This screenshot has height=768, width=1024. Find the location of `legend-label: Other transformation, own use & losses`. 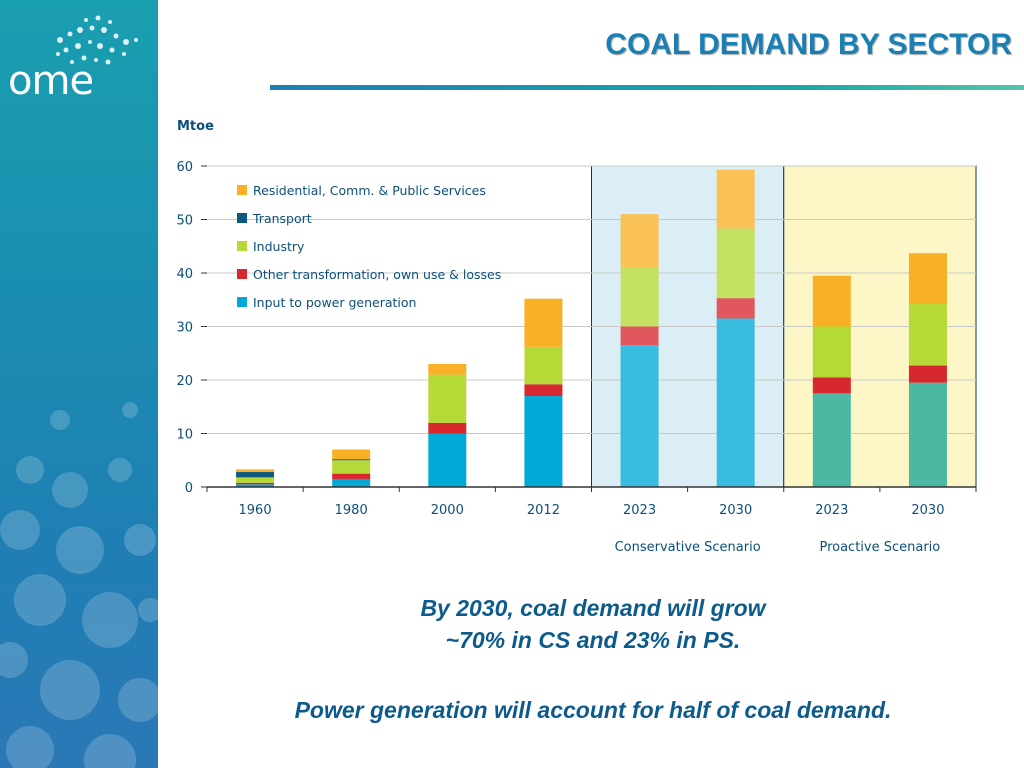

legend-label: Other transformation, own use & losses is located at coordinates (377, 274).